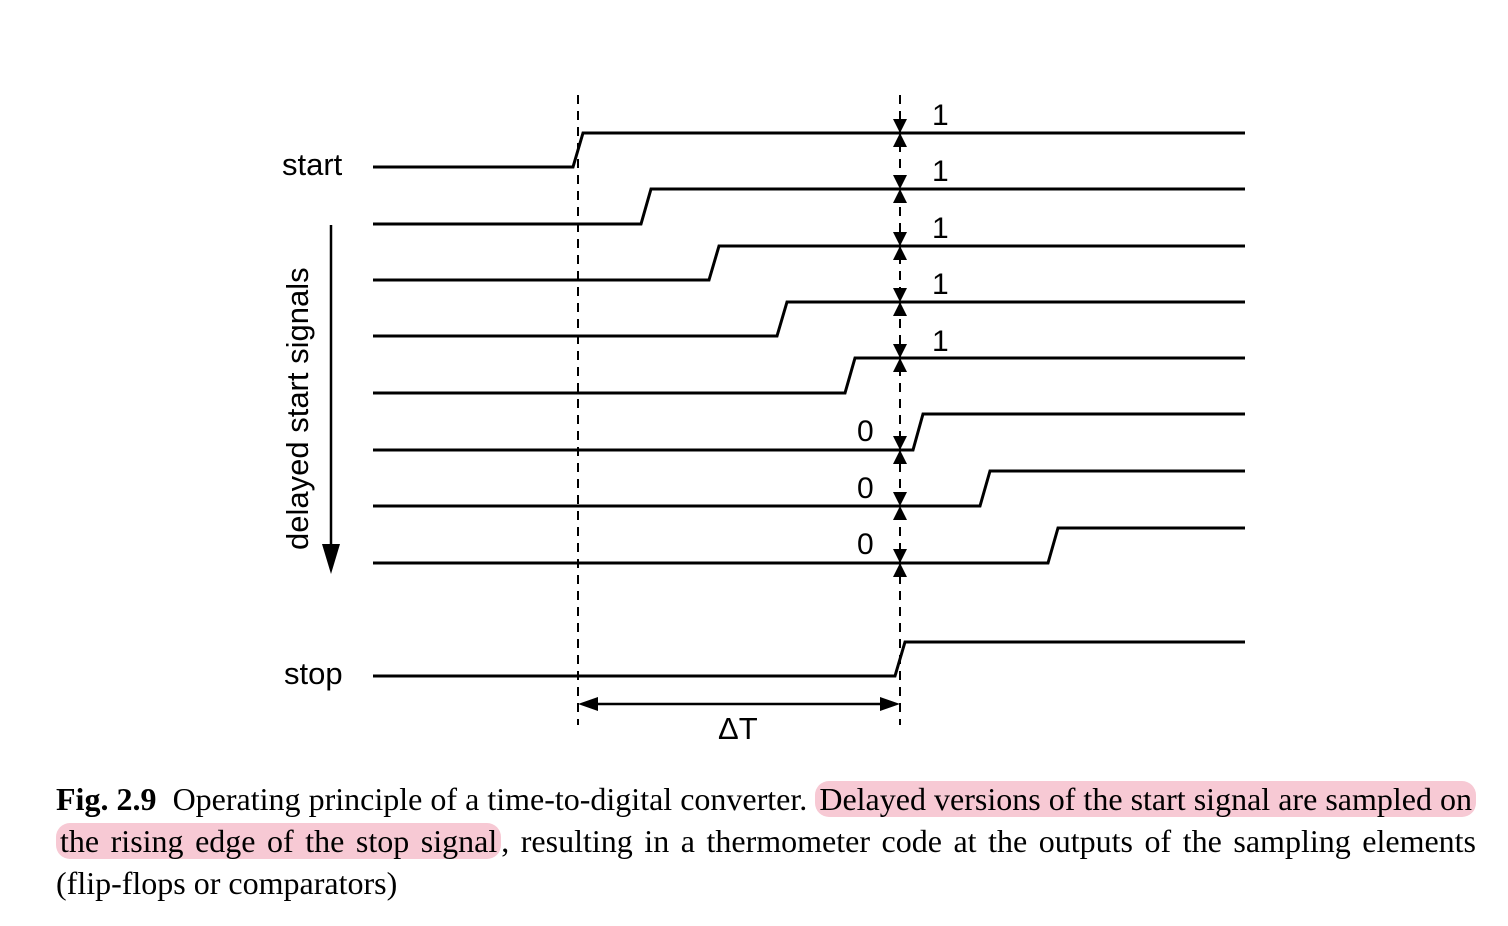 The height and width of the screenshot is (926, 1508). What do you see at coordinates (297, 408) in the screenshot?
I see `delayed-signals-label: delayed start signals` at bounding box center [297, 408].